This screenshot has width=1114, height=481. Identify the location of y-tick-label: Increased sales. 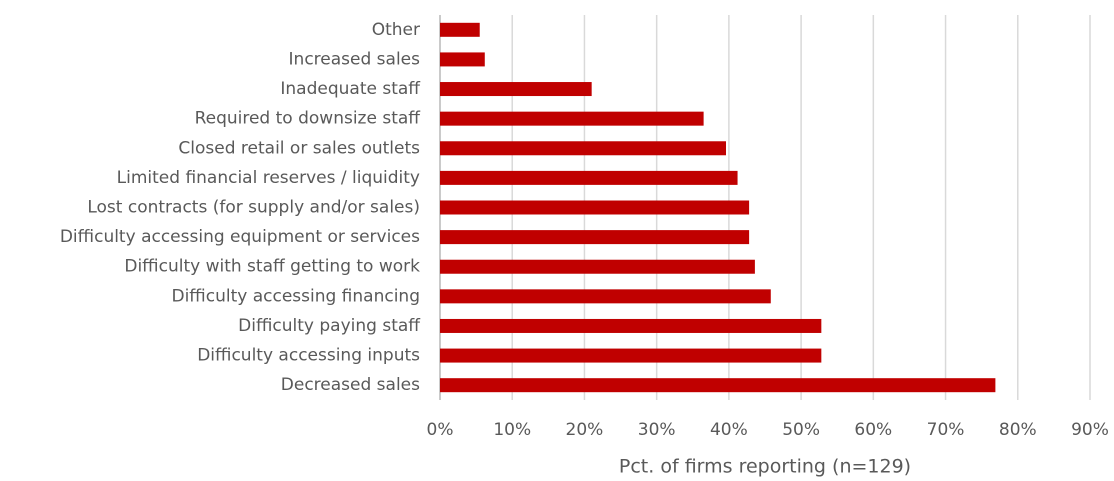
(355, 59).